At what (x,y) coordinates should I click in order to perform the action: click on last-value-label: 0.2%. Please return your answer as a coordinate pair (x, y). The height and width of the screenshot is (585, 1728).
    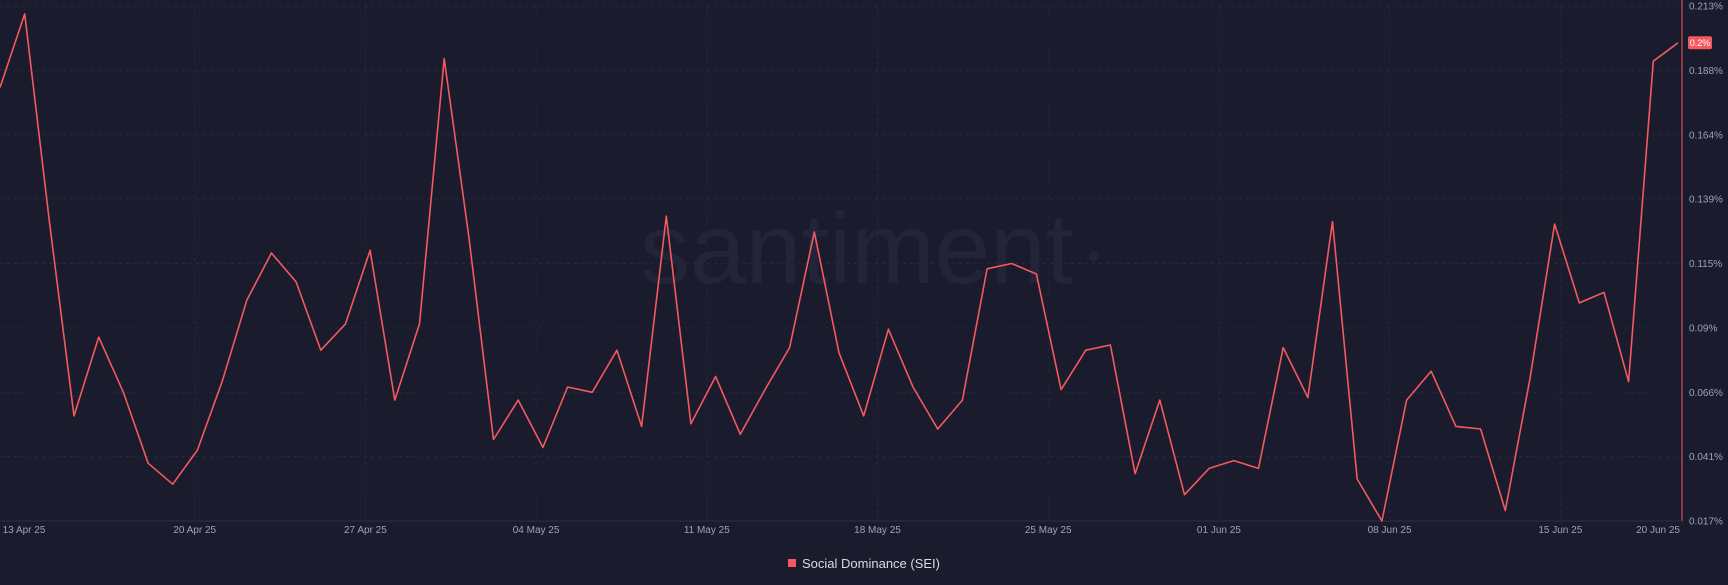
    Looking at the image, I should click on (1700, 43).